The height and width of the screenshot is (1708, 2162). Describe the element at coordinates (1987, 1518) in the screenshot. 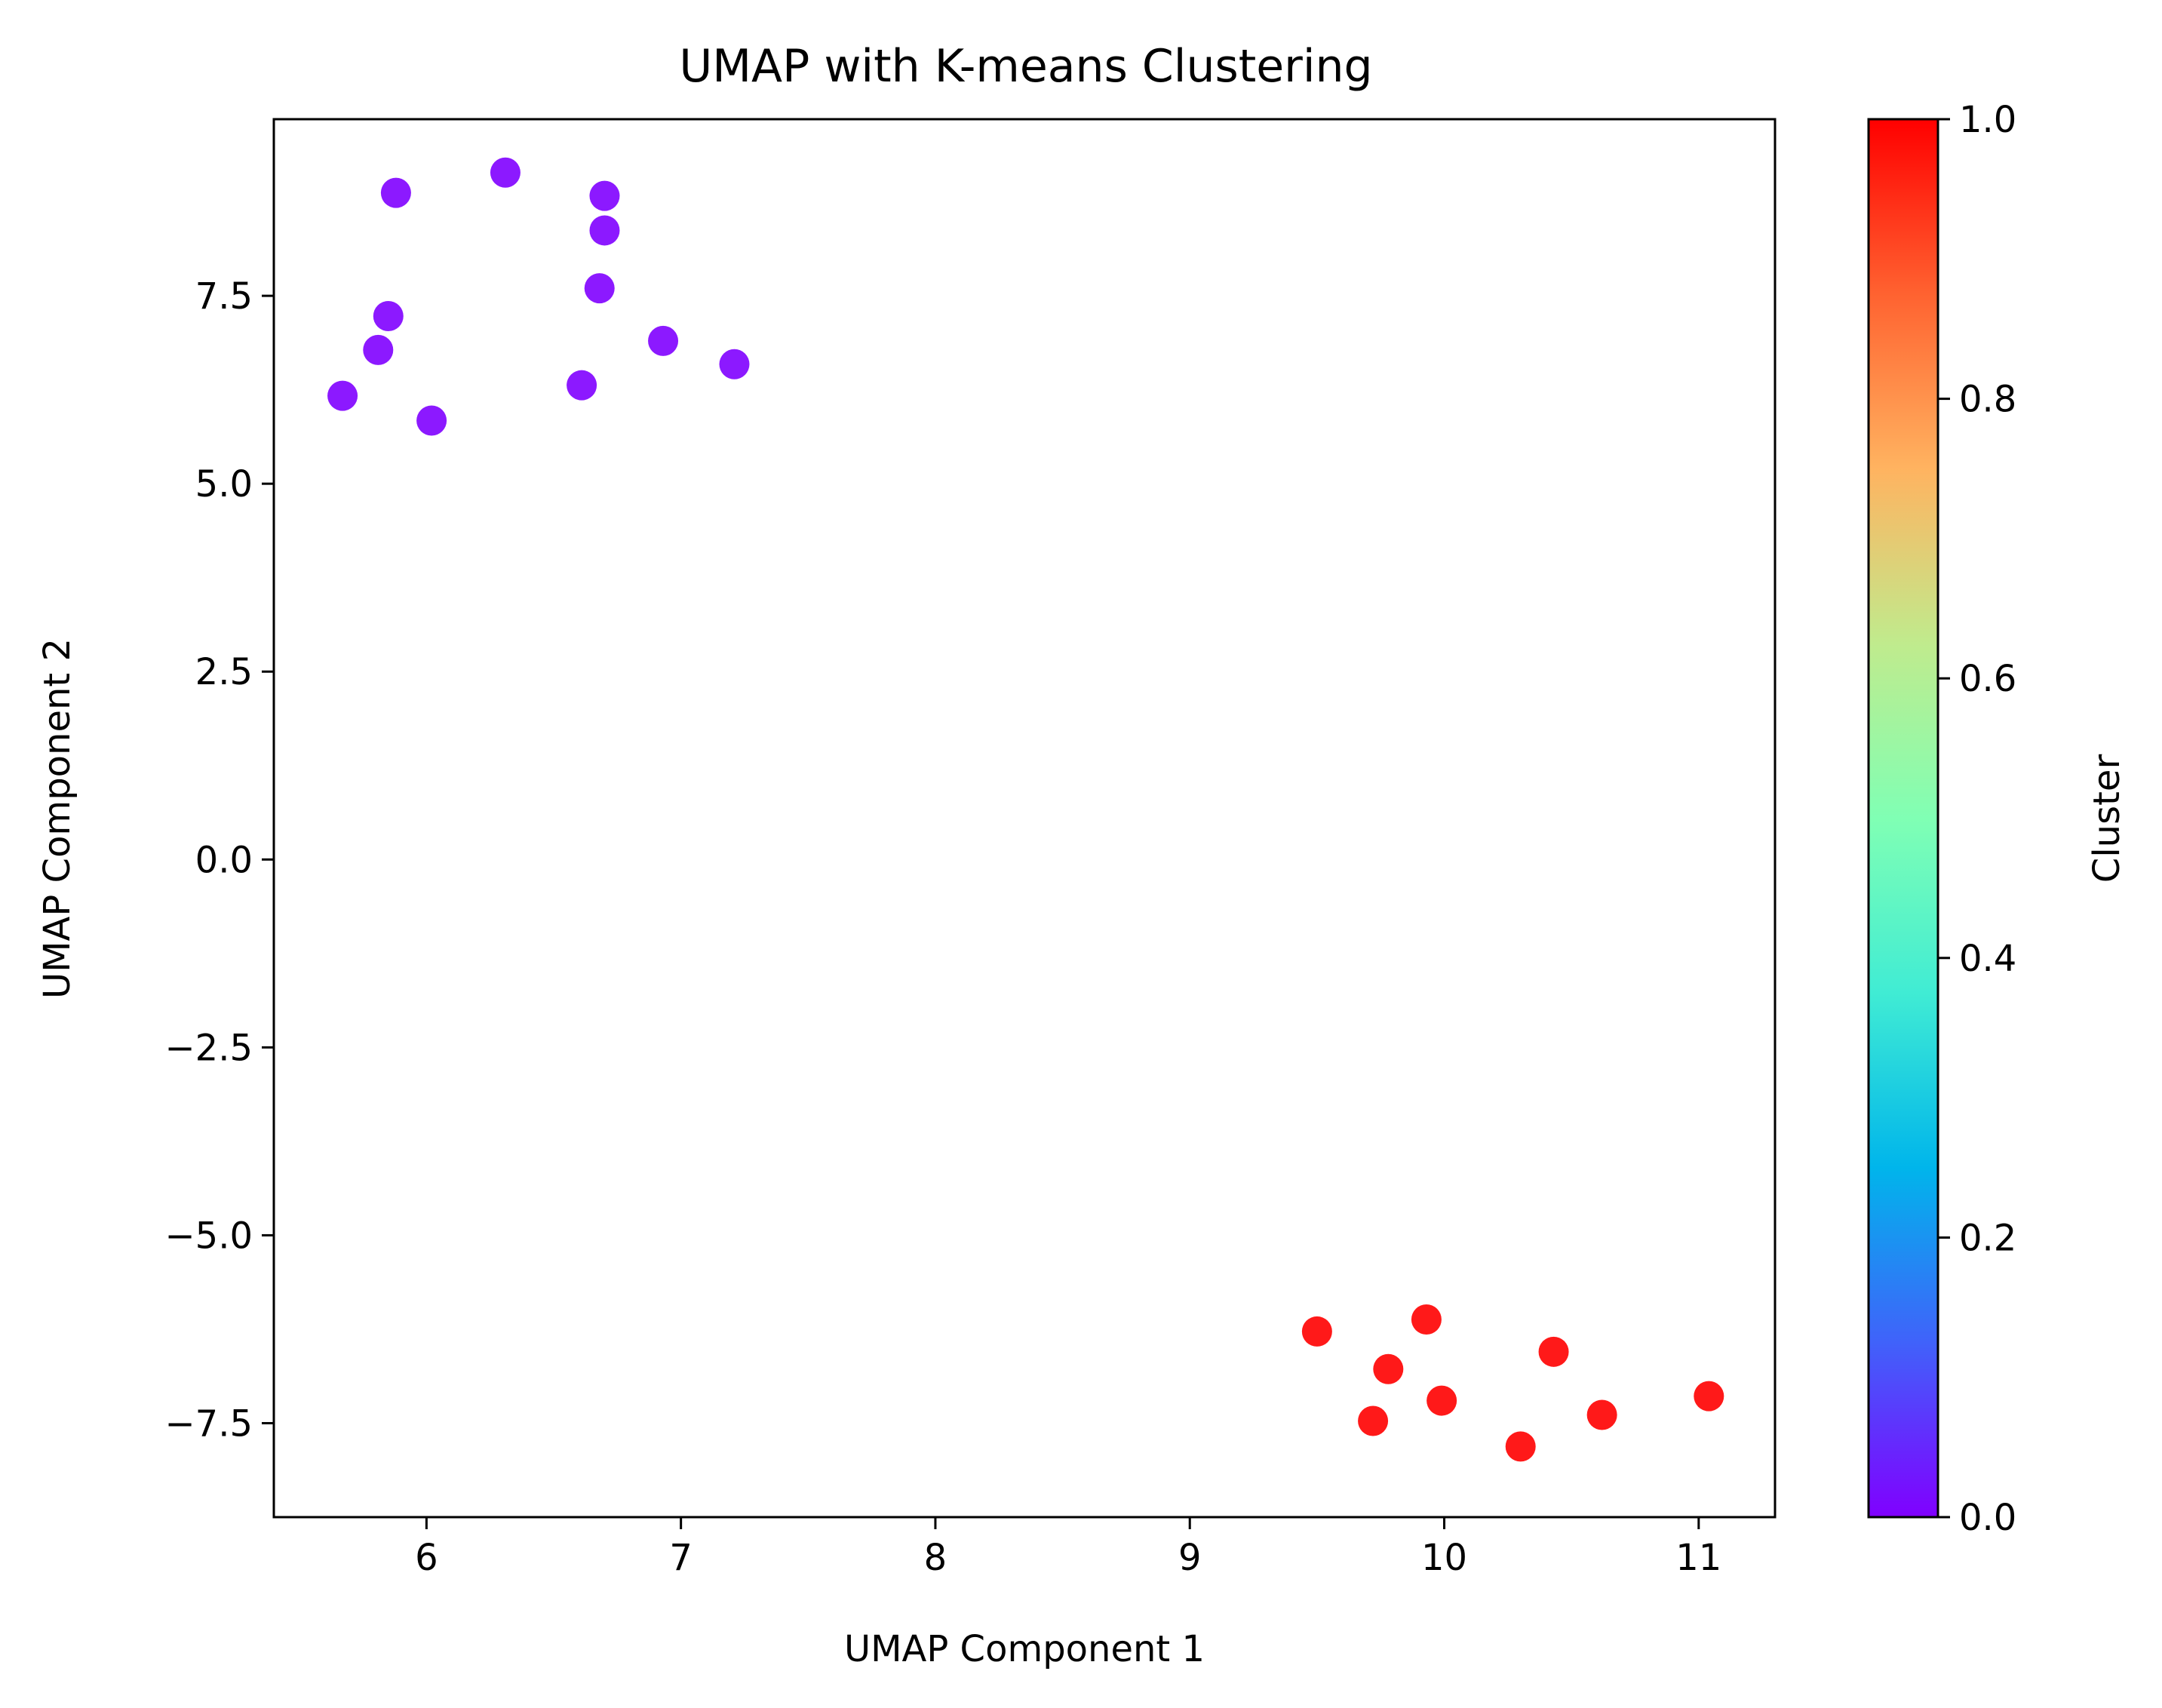

I see `colorbar-tick-label: 0.0` at that location.